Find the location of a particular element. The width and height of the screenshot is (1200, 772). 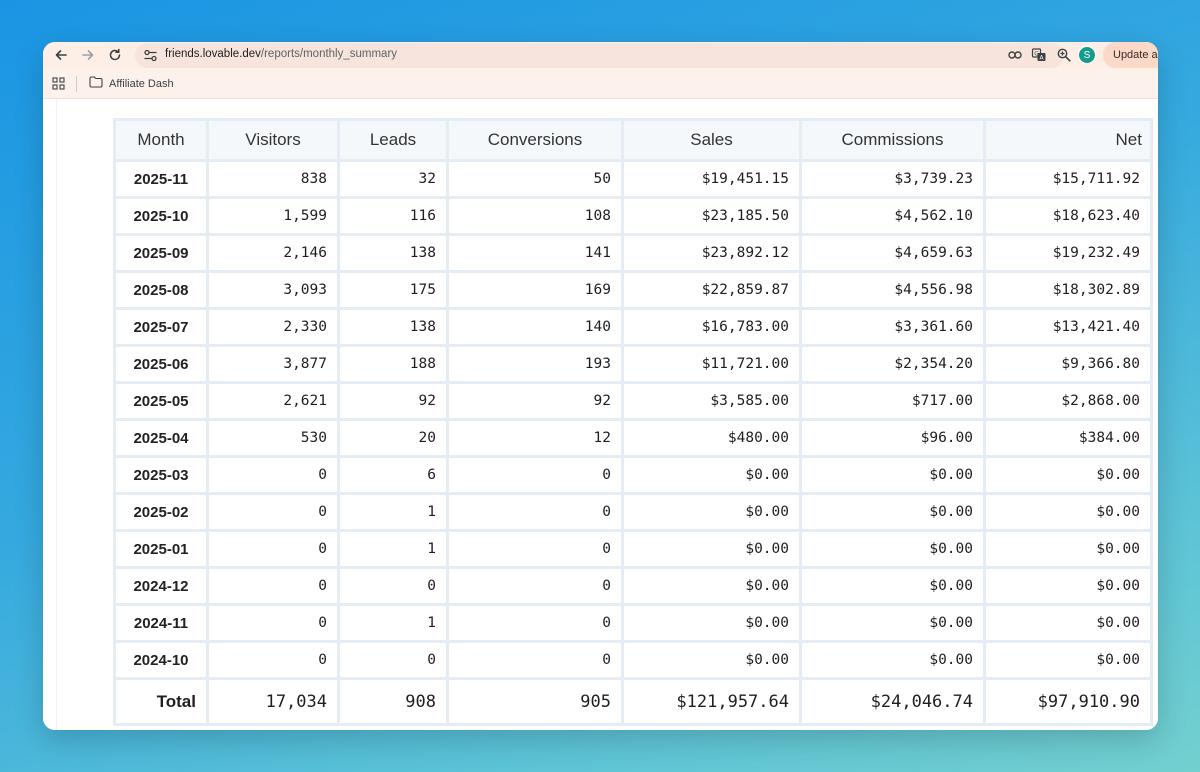

table-row: 2025-01 0 1 0 $0.00 $0.00 $0.00 is located at coordinates (633, 549).